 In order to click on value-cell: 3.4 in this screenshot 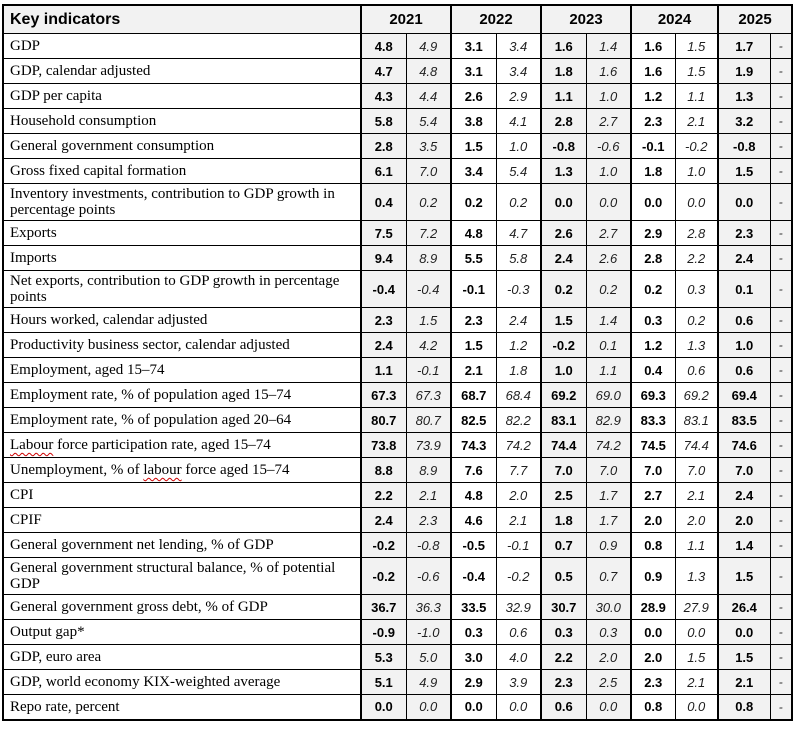, I will do `click(518, 46)`.